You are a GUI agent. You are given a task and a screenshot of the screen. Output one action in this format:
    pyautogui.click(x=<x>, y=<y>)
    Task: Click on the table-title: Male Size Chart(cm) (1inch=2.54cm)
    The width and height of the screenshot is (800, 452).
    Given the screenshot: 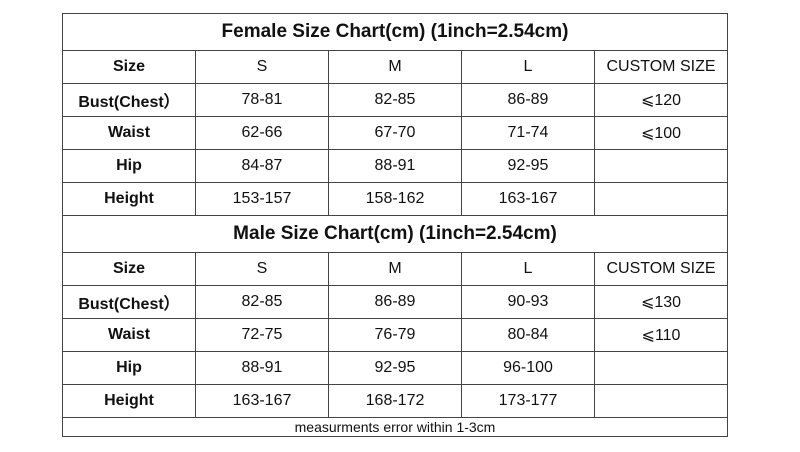 What is the action you would take?
    pyautogui.click(x=395, y=234)
    